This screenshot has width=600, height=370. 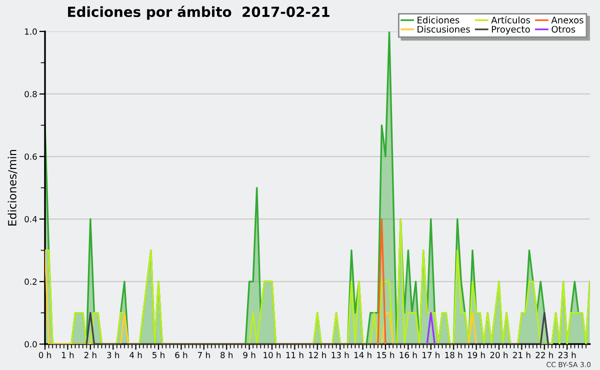 I want to click on x-tick-label: 13 h, so click(x=340, y=355).